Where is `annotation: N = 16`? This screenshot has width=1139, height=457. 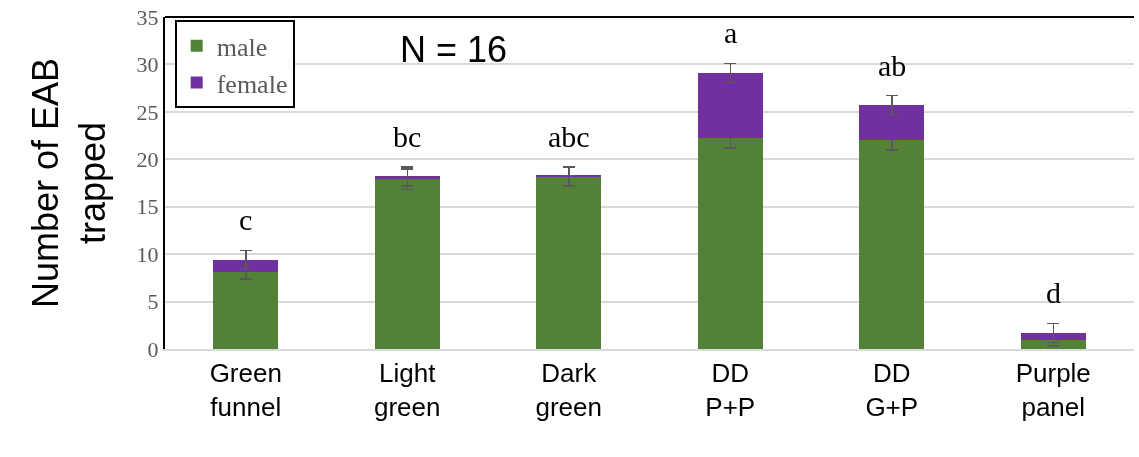
annotation: N = 16 is located at coordinates (454, 49).